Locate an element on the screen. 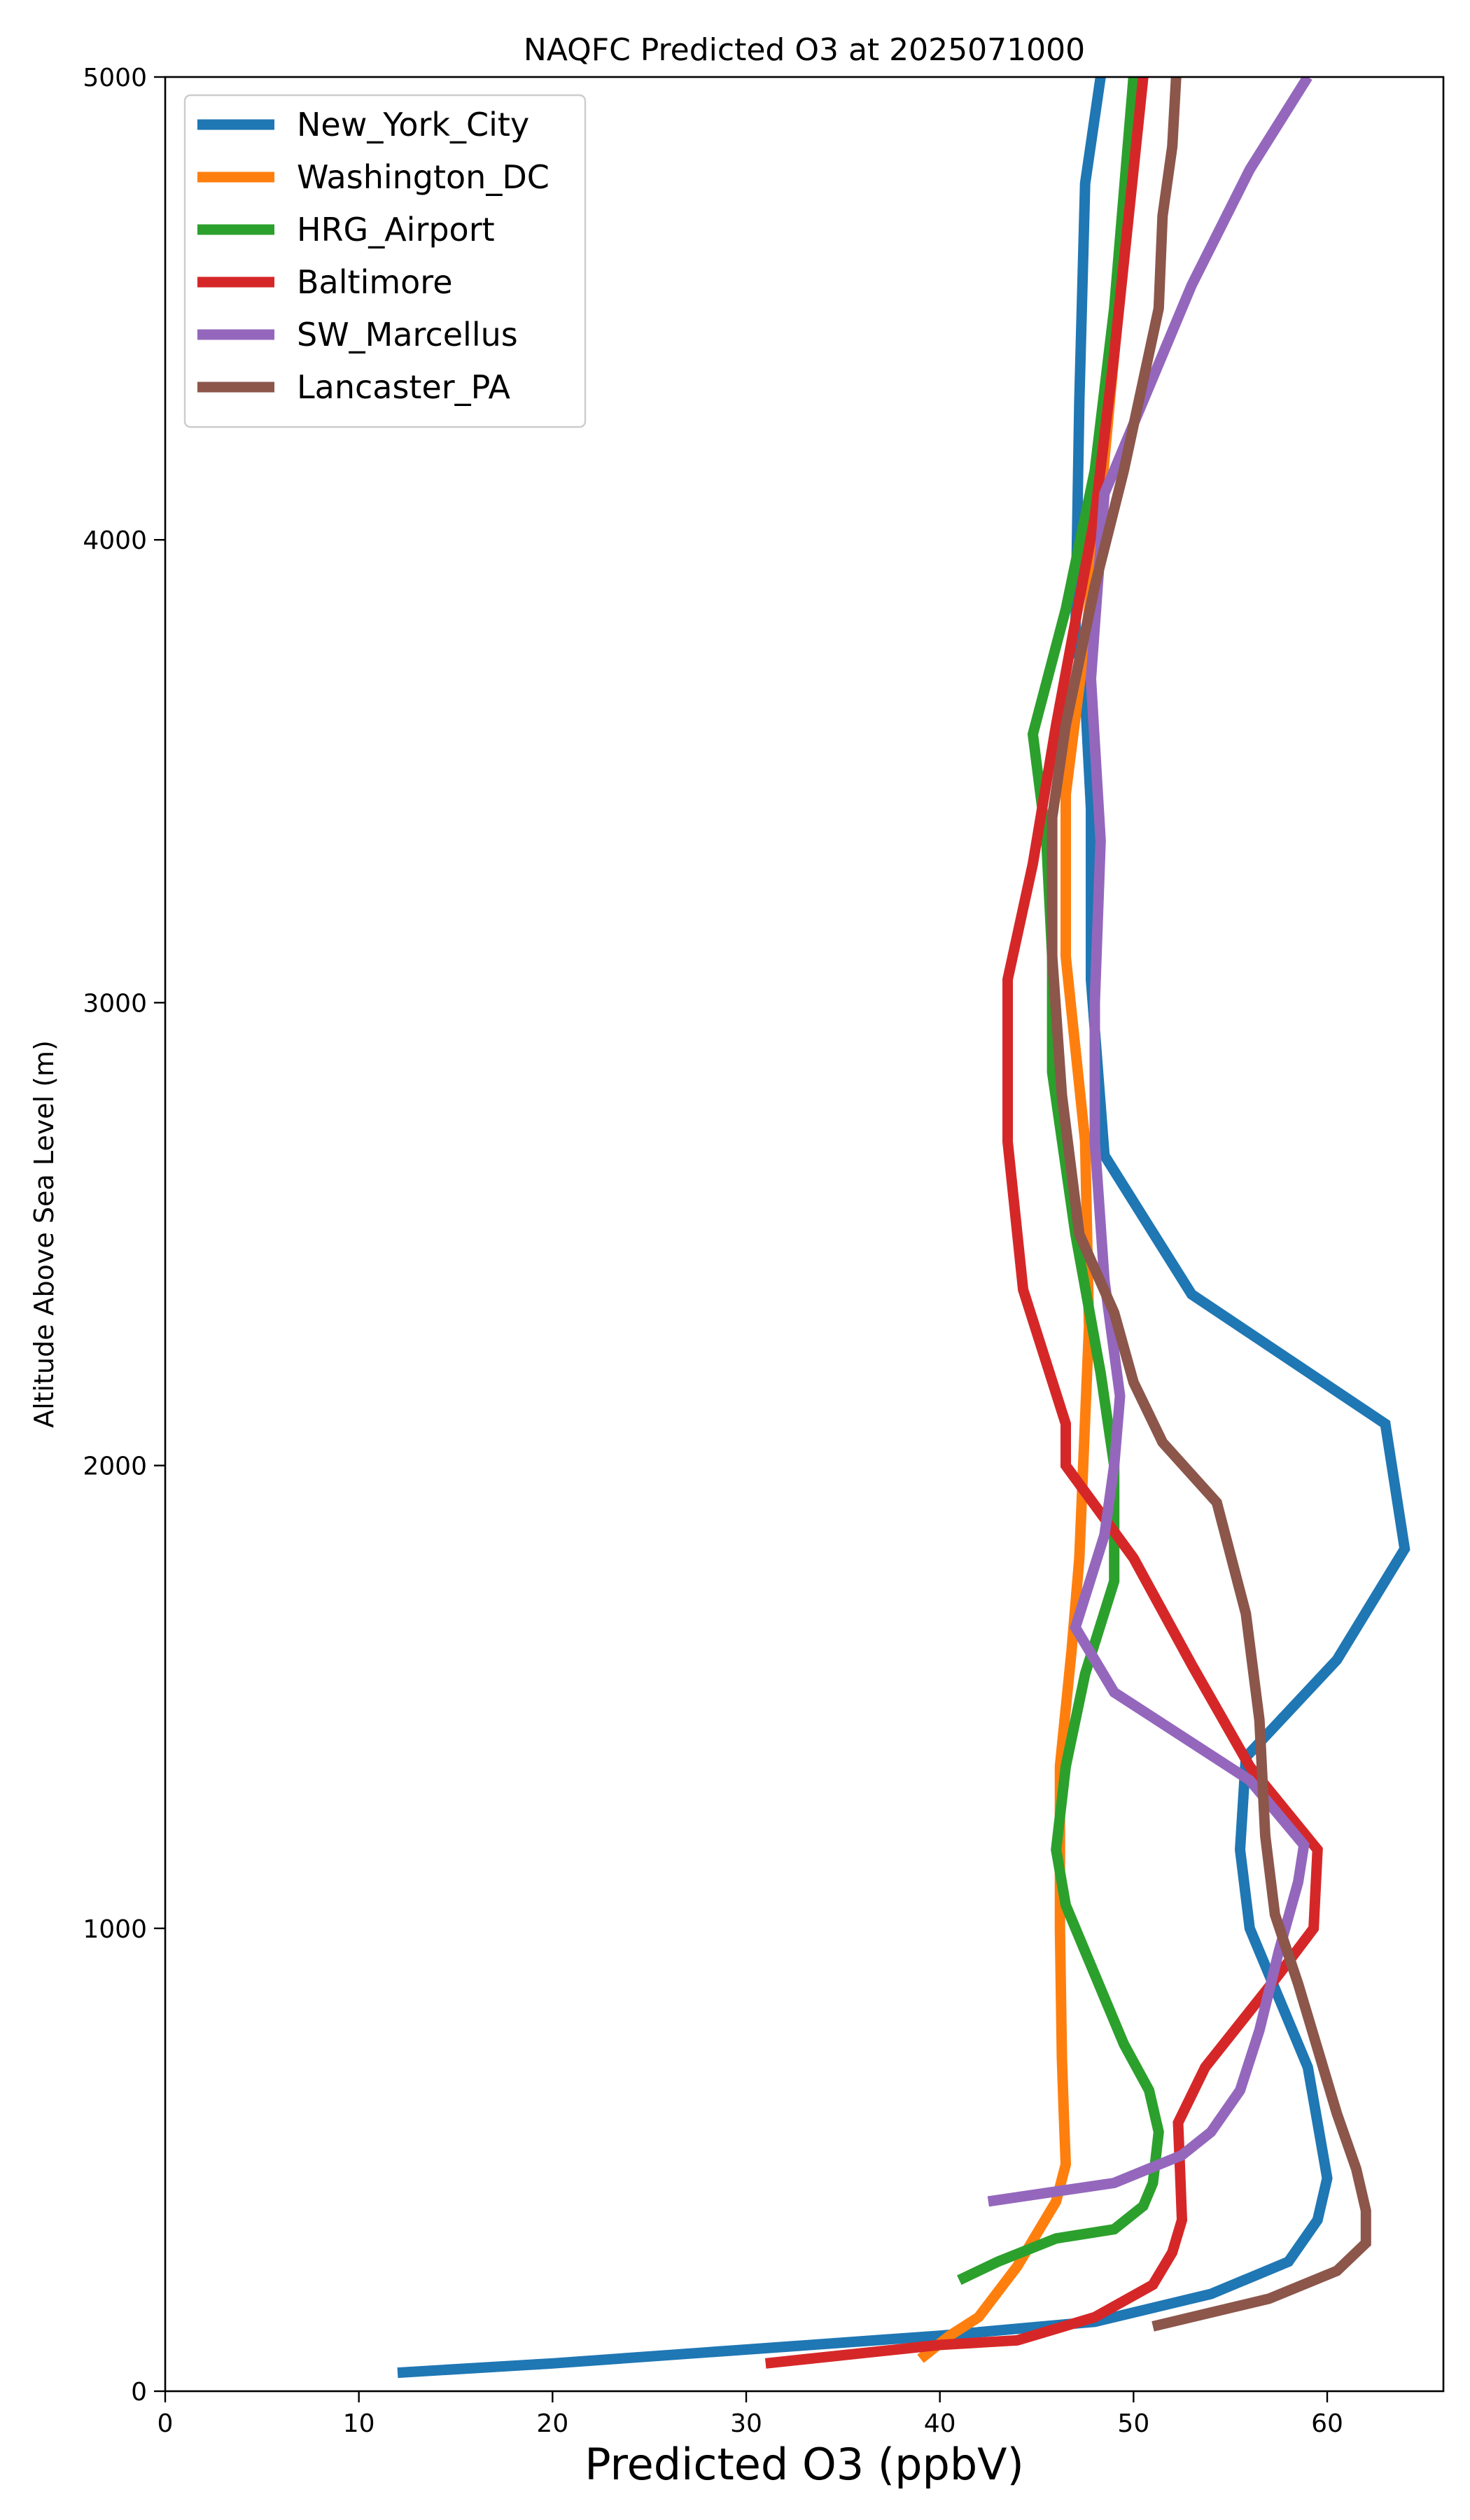 Image resolution: width=1470 pixels, height=2520 pixels. y-tick-label: 2000 is located at coordinates (115, 1466).